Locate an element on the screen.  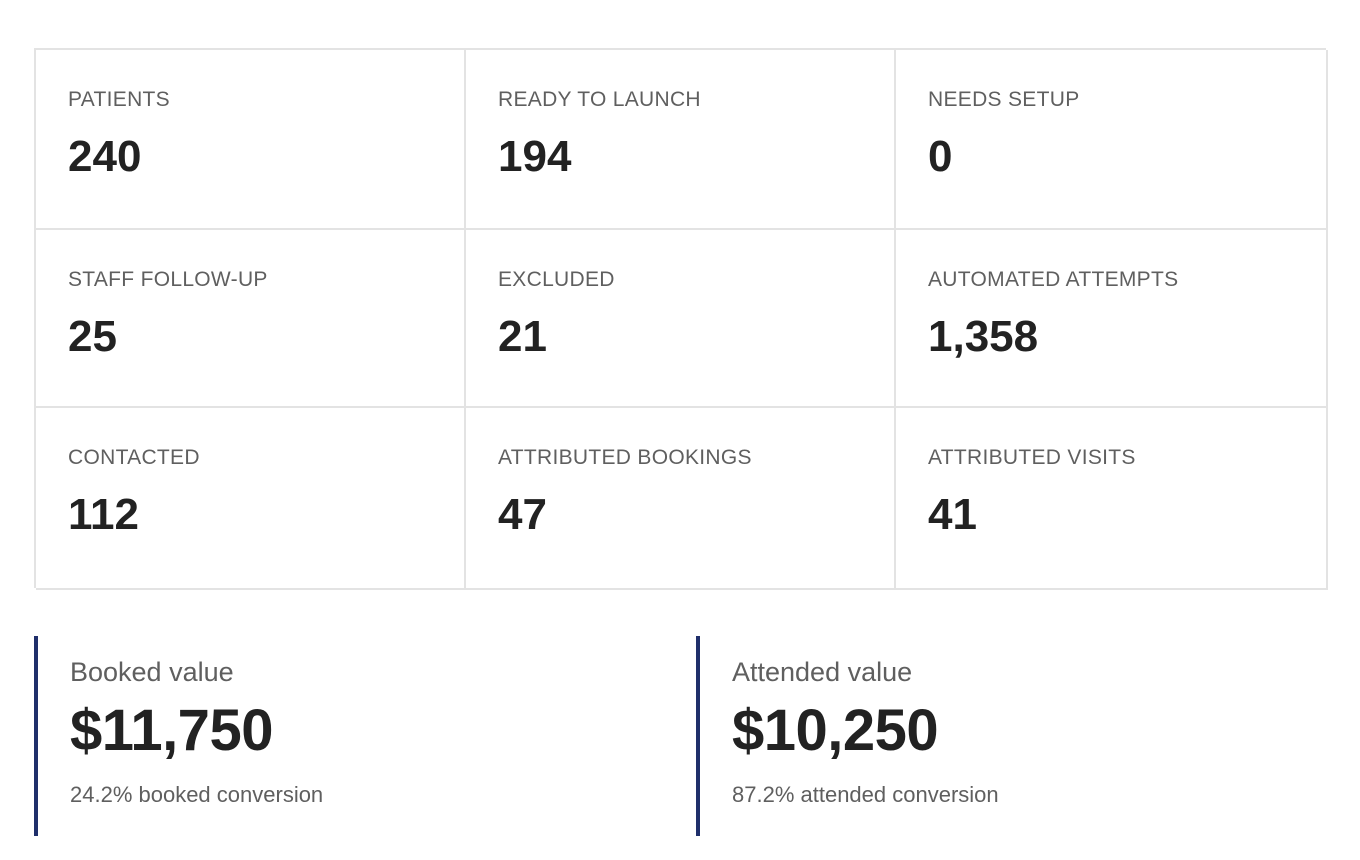
stat-value: 25 is located at coordinates (92, 336).